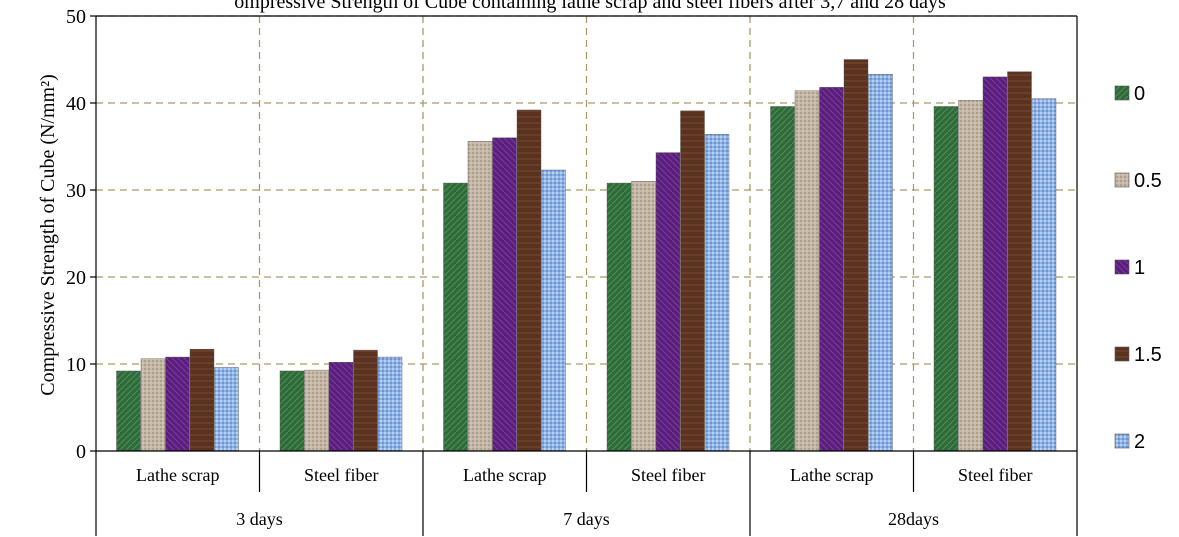  Describe the element at coordinates (1139, 442) in the screenshot. I see `legend-label-2: 2` at that location.